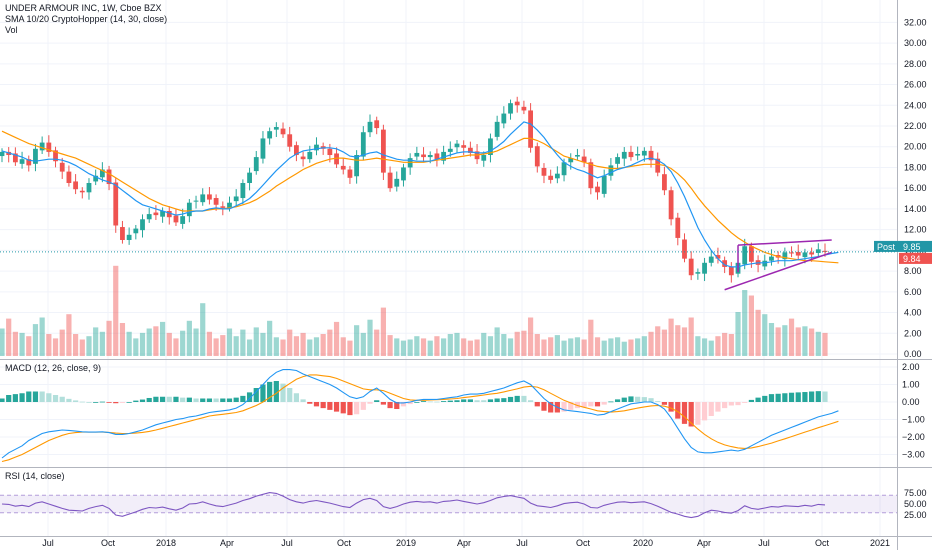 Image resolution: width=932 pixels, height=550 pixels. What do you see at coordinates (35, 476) in the screenshot?
I see `rsi-label: RSI (14, close)` at bounding box center [35, 476].